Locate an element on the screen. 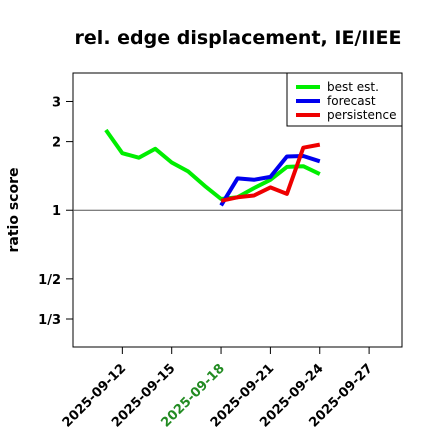 This screenshot has height=440, width=440. series-lines is located at coordinates (212, 167).